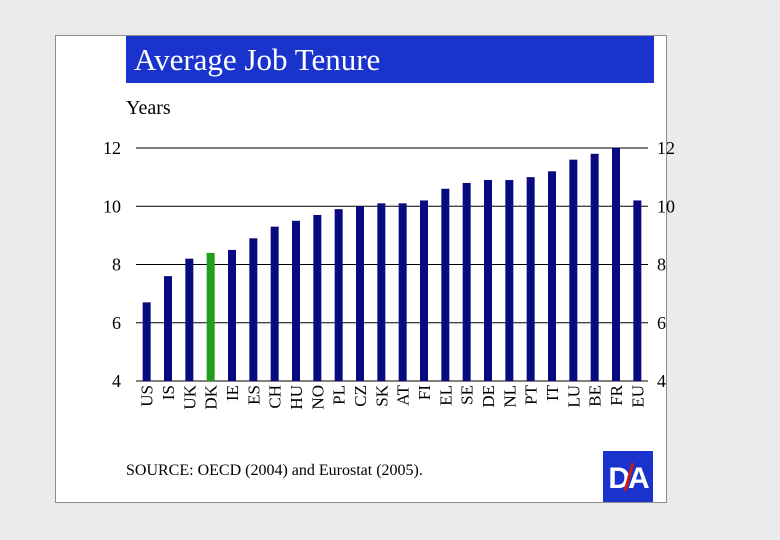 The image size is (780, 540). Describe the element at coordinates (488, 396) in the screenshot. I see `x-tick-label: DE` at that location.